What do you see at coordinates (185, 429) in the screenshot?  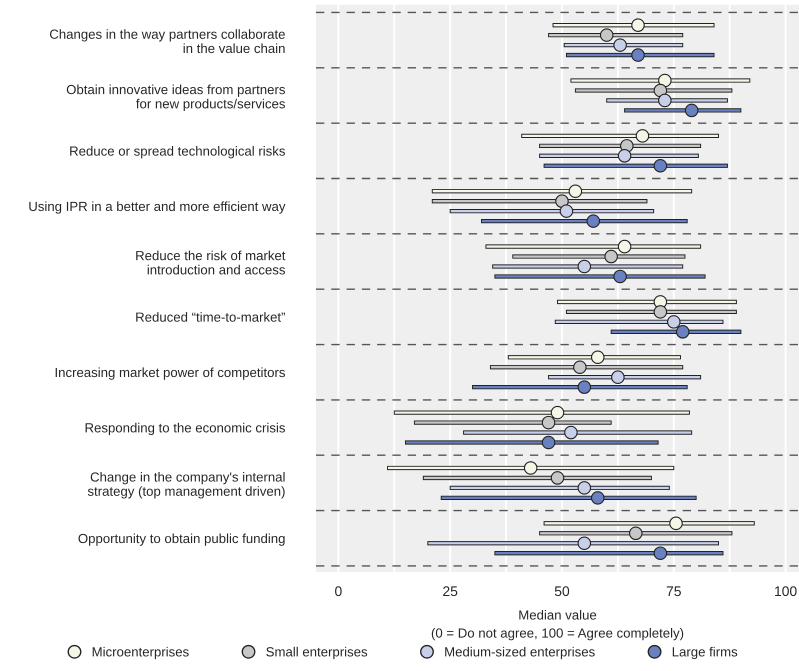 I see `y-tick-label: Responding to the economic crisis` at bounding box center [185, 429].